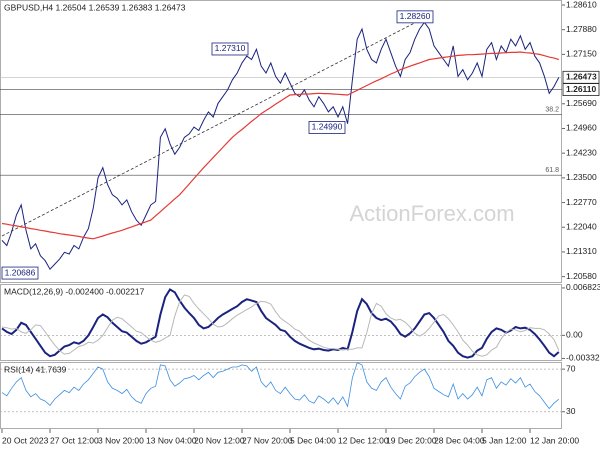 The height and width of the screenshot is (450, 600). I want to click on y-tick-label: 30, so click(571, 411).